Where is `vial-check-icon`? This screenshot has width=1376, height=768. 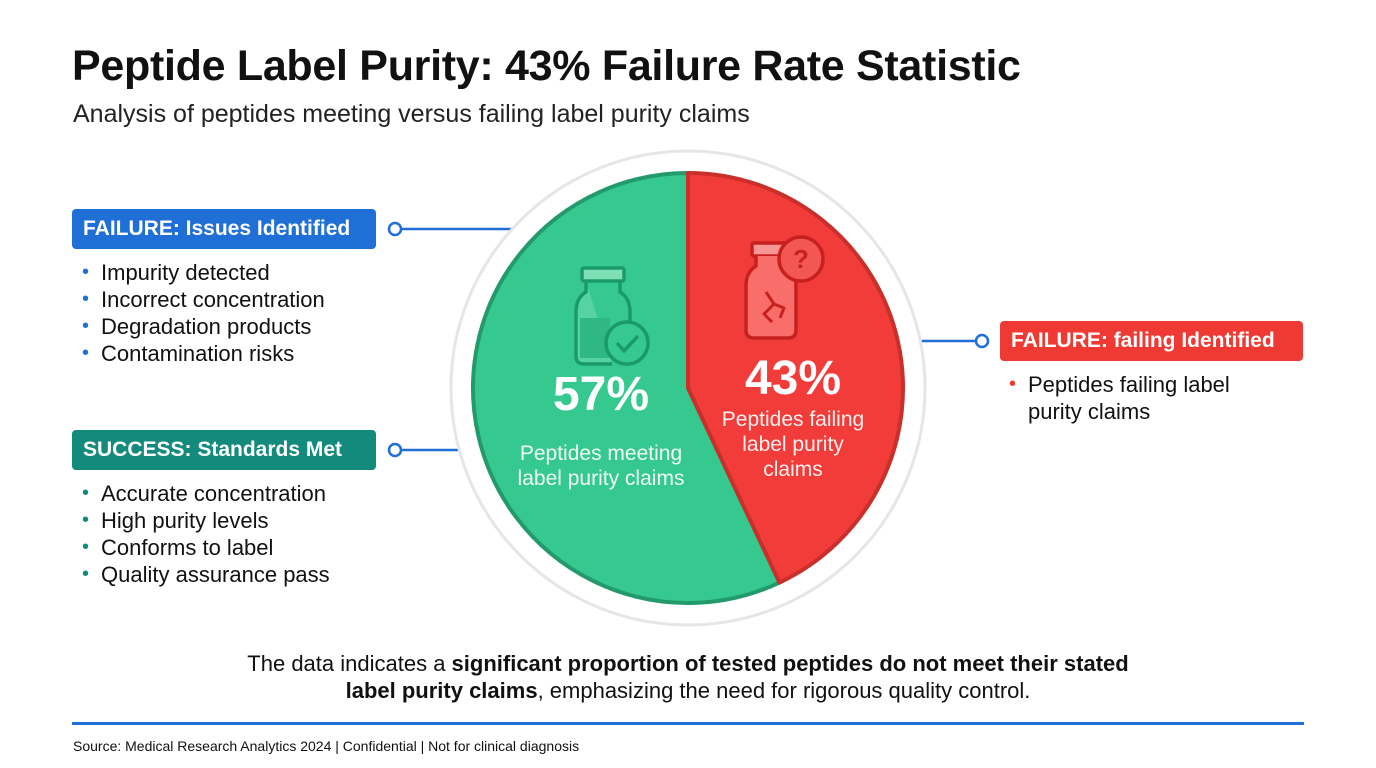
vial-check-icon is located at coordinates (612, 316).